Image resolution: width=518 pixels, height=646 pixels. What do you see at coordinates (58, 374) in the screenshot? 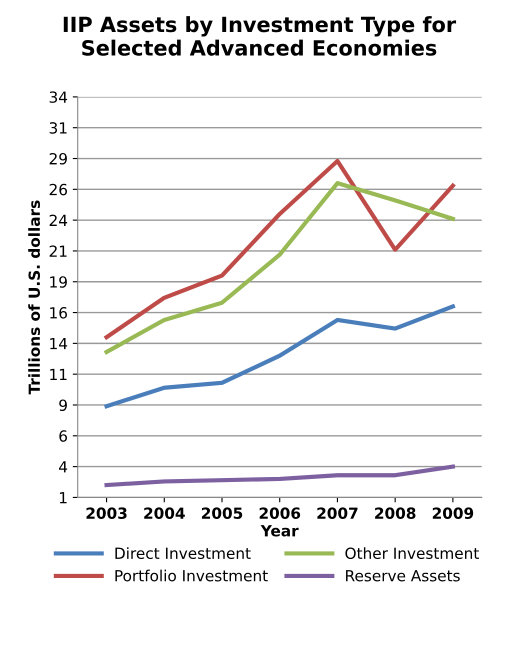
I see `y-tick-label: 11` at bounding box center [58, 374].